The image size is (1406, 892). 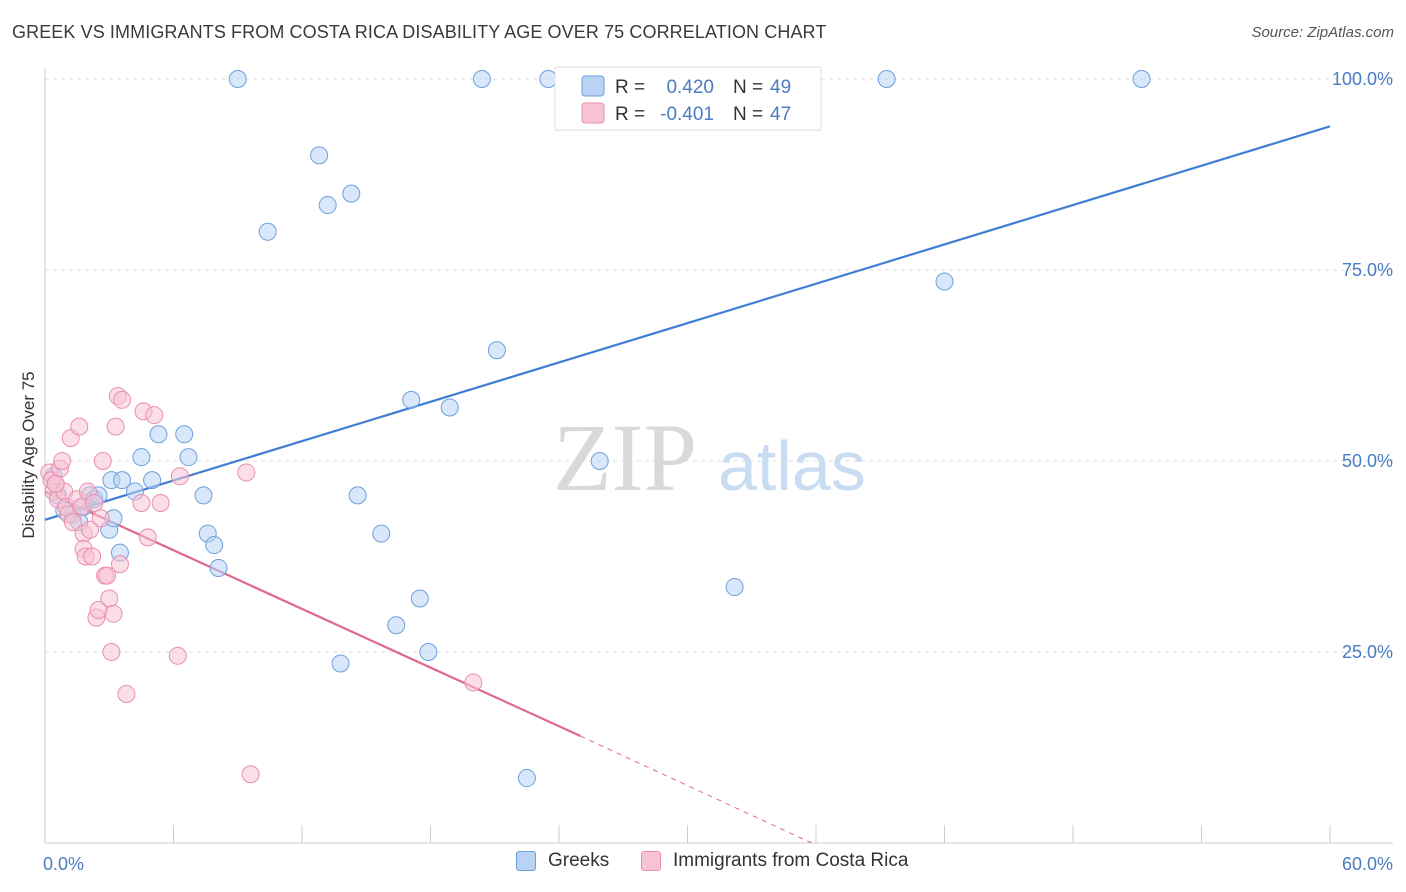 I want to click on legend-swatch-pink, so click(x=651, y=861).